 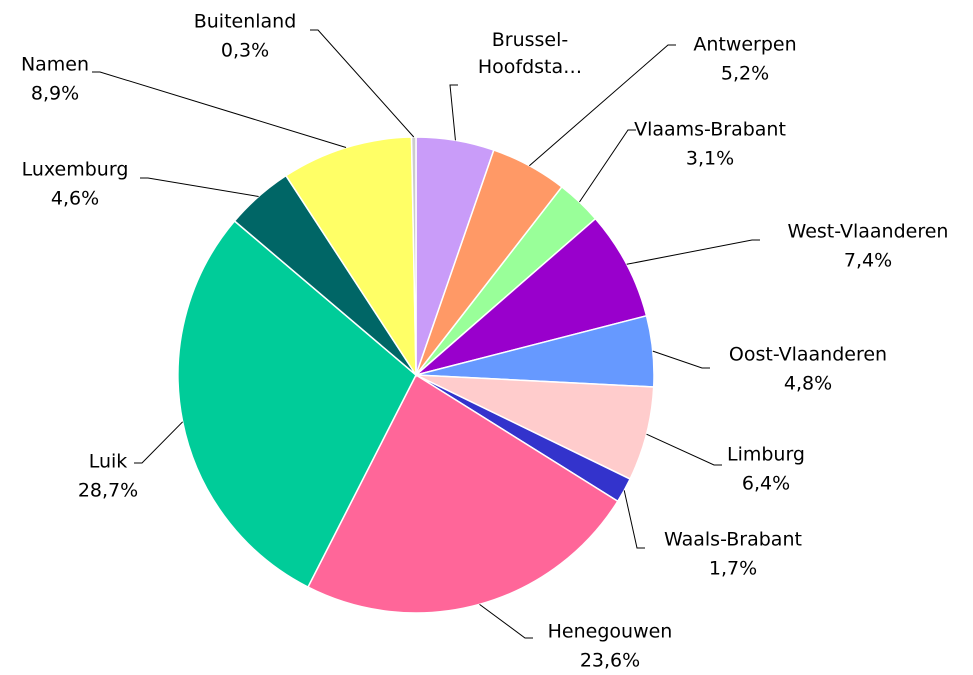 I want to click on value-label: 1,7%, so click(x=733, y=569).